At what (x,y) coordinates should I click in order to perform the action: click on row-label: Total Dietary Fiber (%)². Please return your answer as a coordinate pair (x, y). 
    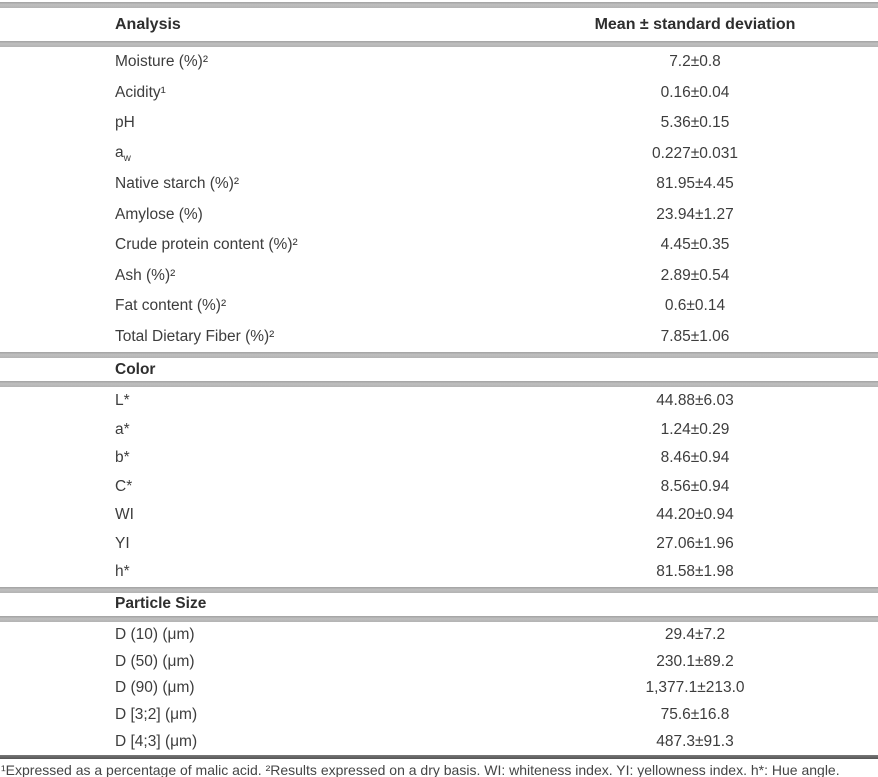
    Looking at the image, I should click on (195, 336).